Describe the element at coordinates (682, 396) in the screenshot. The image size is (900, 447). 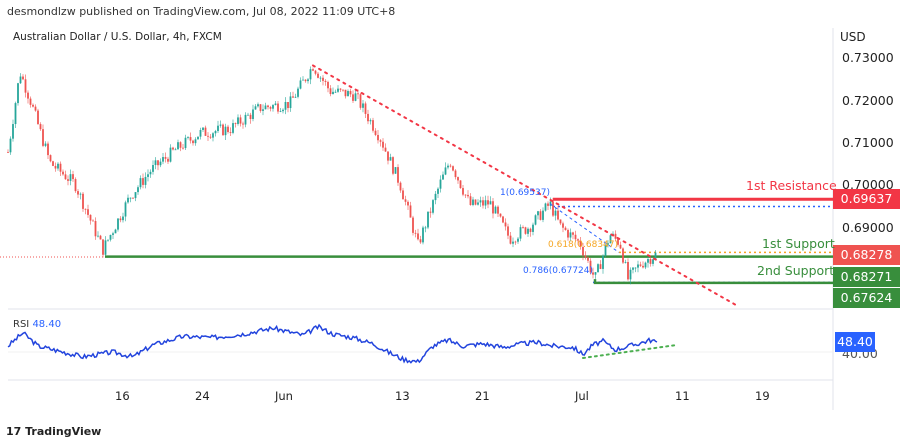
I see `x-tick: 11` at that location.